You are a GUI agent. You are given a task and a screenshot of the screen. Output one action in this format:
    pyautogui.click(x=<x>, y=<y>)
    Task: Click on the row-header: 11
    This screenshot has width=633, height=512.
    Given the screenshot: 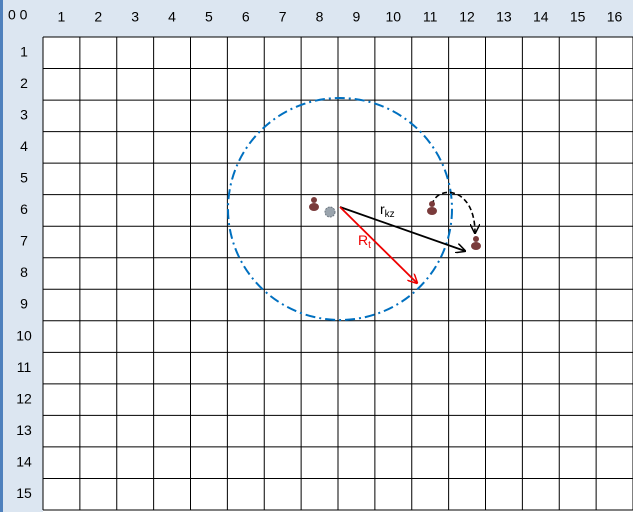 What is the action you would take?
    pyautogui.click(x=24, y=367)
    